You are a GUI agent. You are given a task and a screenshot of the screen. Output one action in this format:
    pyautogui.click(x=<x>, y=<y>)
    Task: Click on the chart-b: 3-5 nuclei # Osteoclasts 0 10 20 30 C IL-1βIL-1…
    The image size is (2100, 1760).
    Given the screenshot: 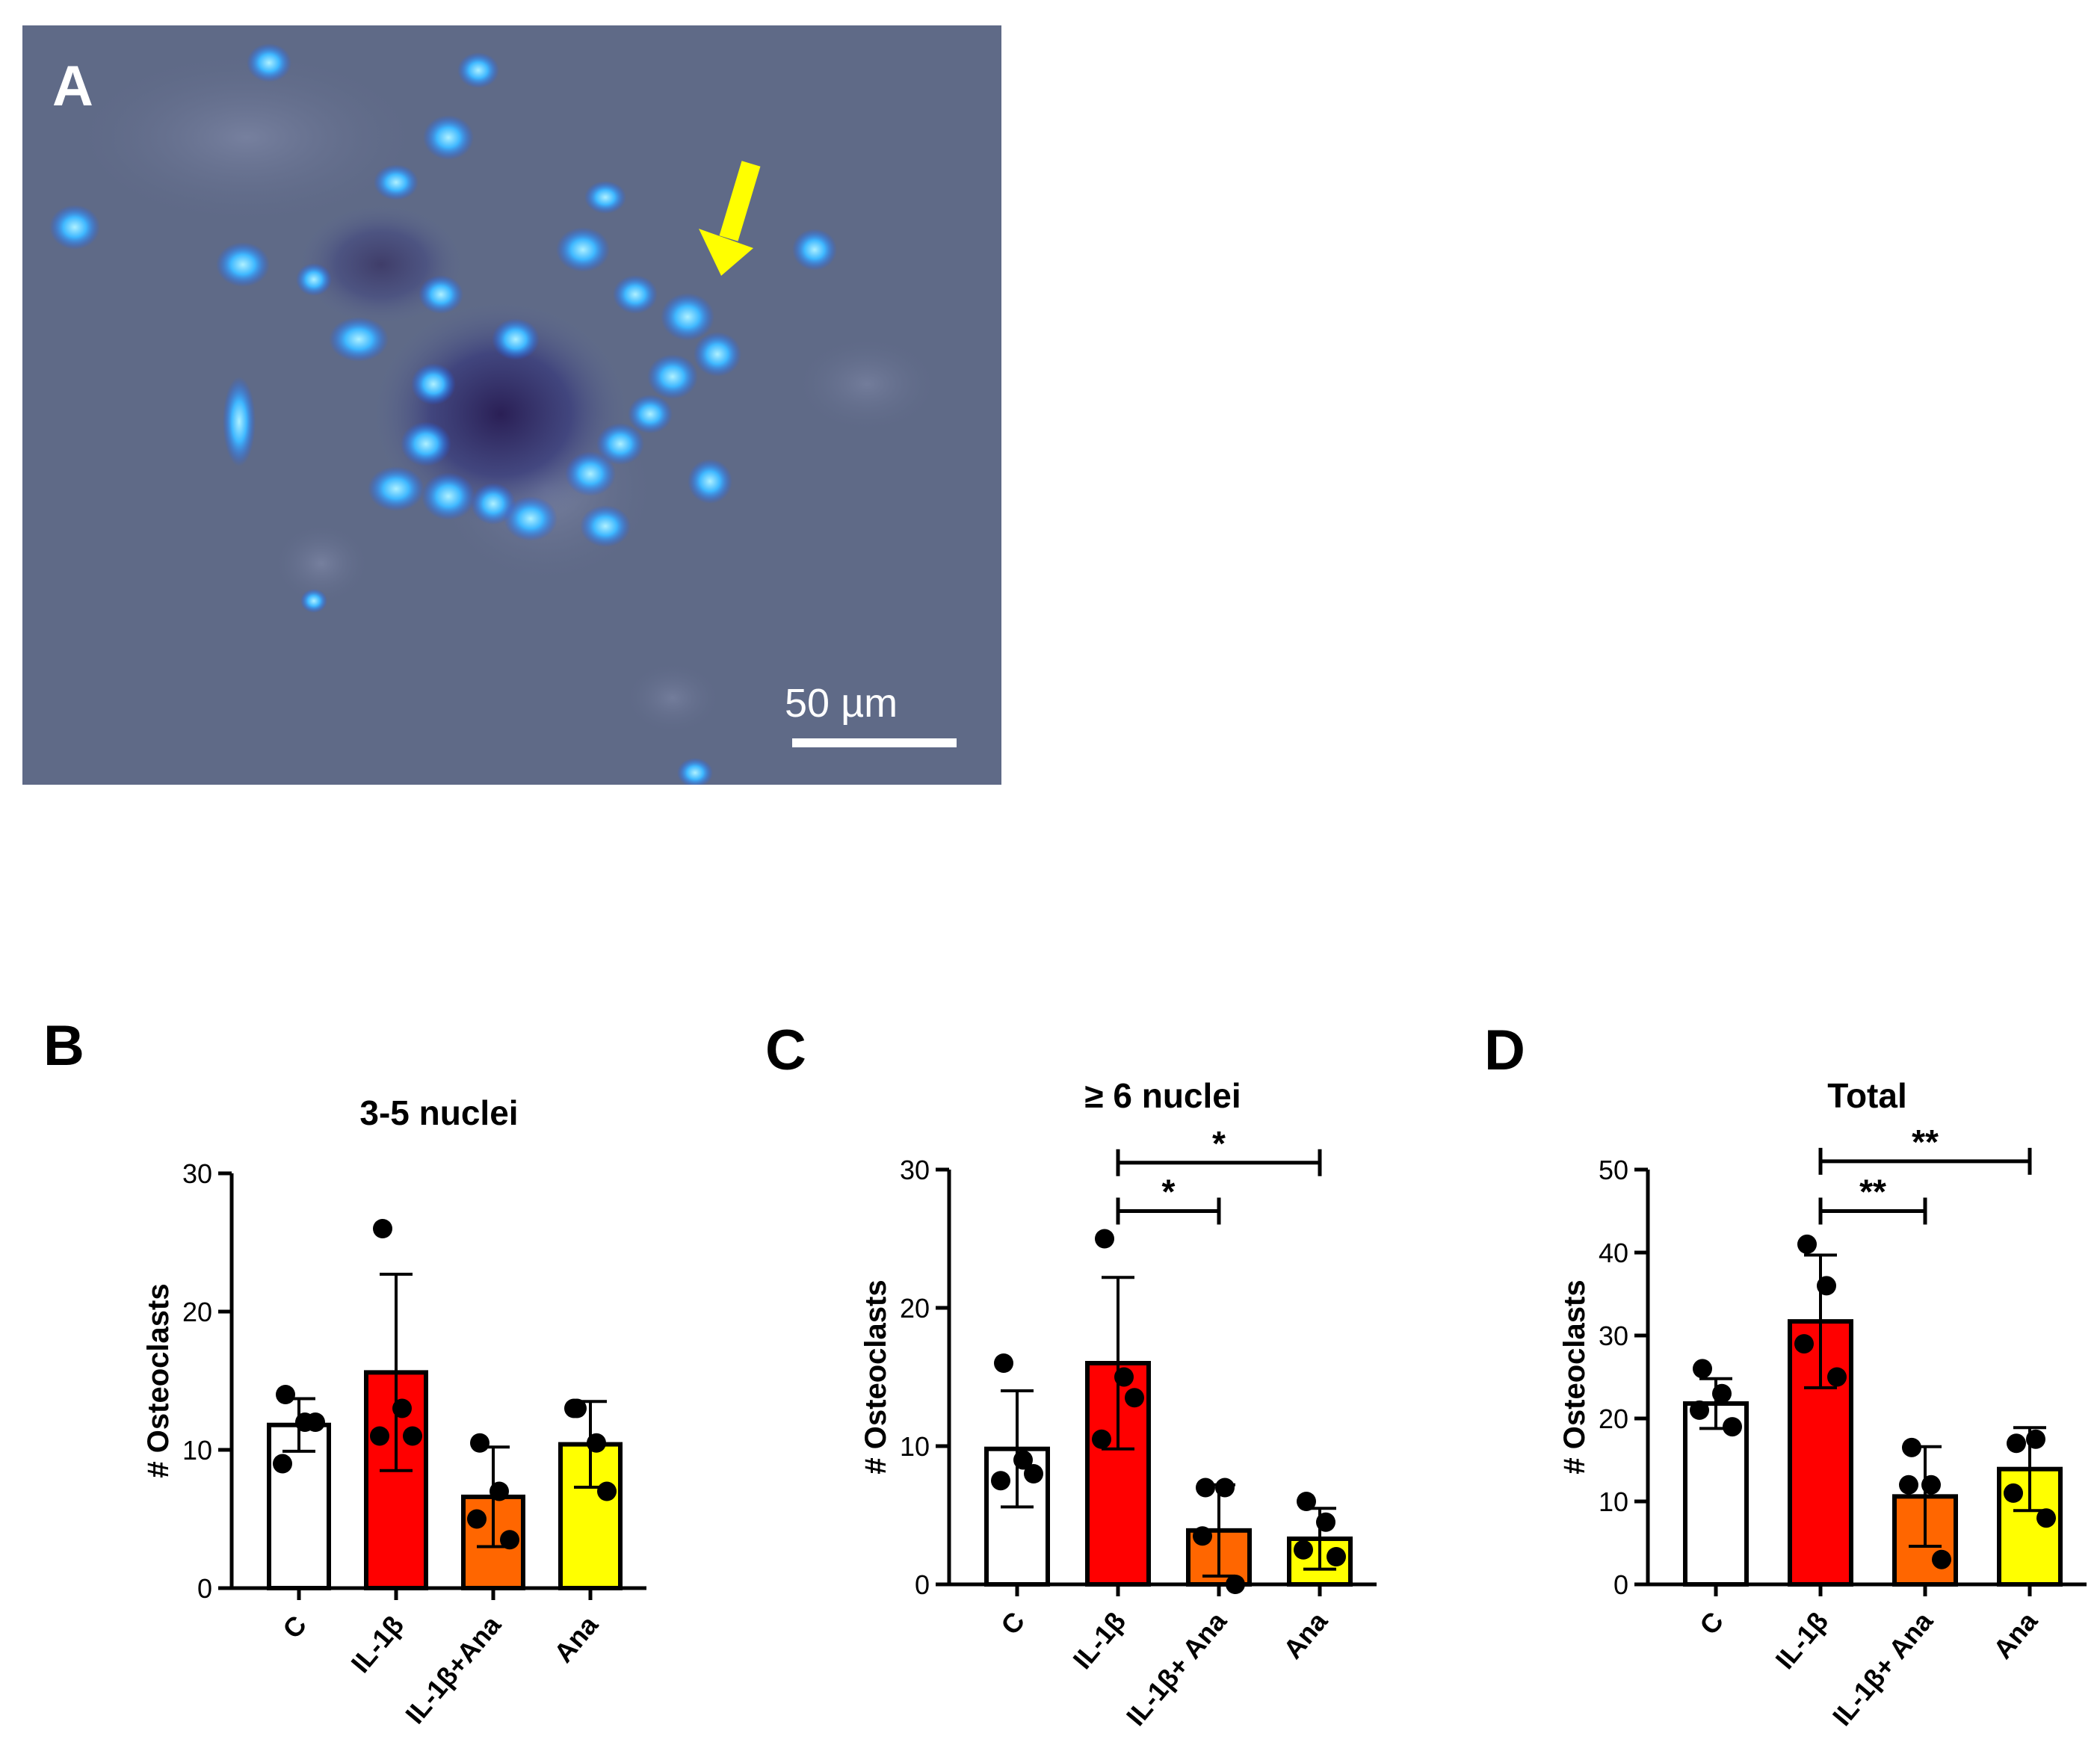 What is the action you would take?
    pyautogui.click(x=394, y=1411)
    